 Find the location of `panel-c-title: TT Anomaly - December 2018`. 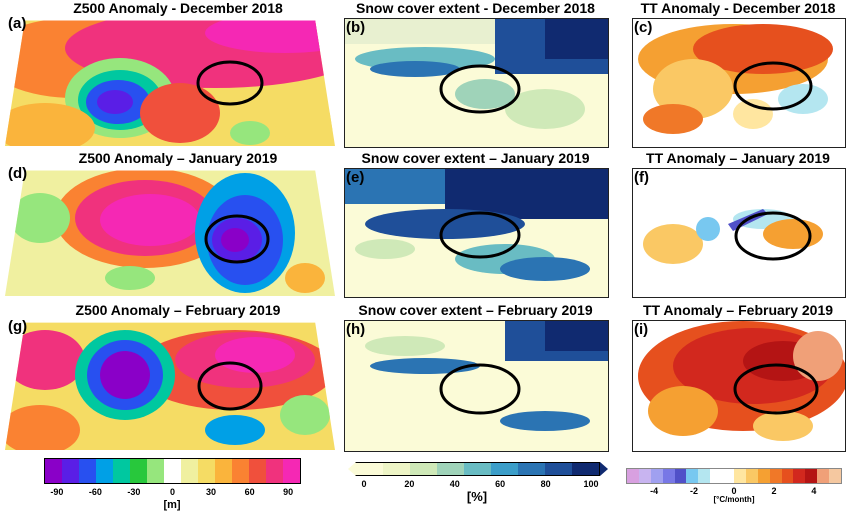

panel-c-title: TT Anomaly - December 2018 is located at coordinates (738, 8).